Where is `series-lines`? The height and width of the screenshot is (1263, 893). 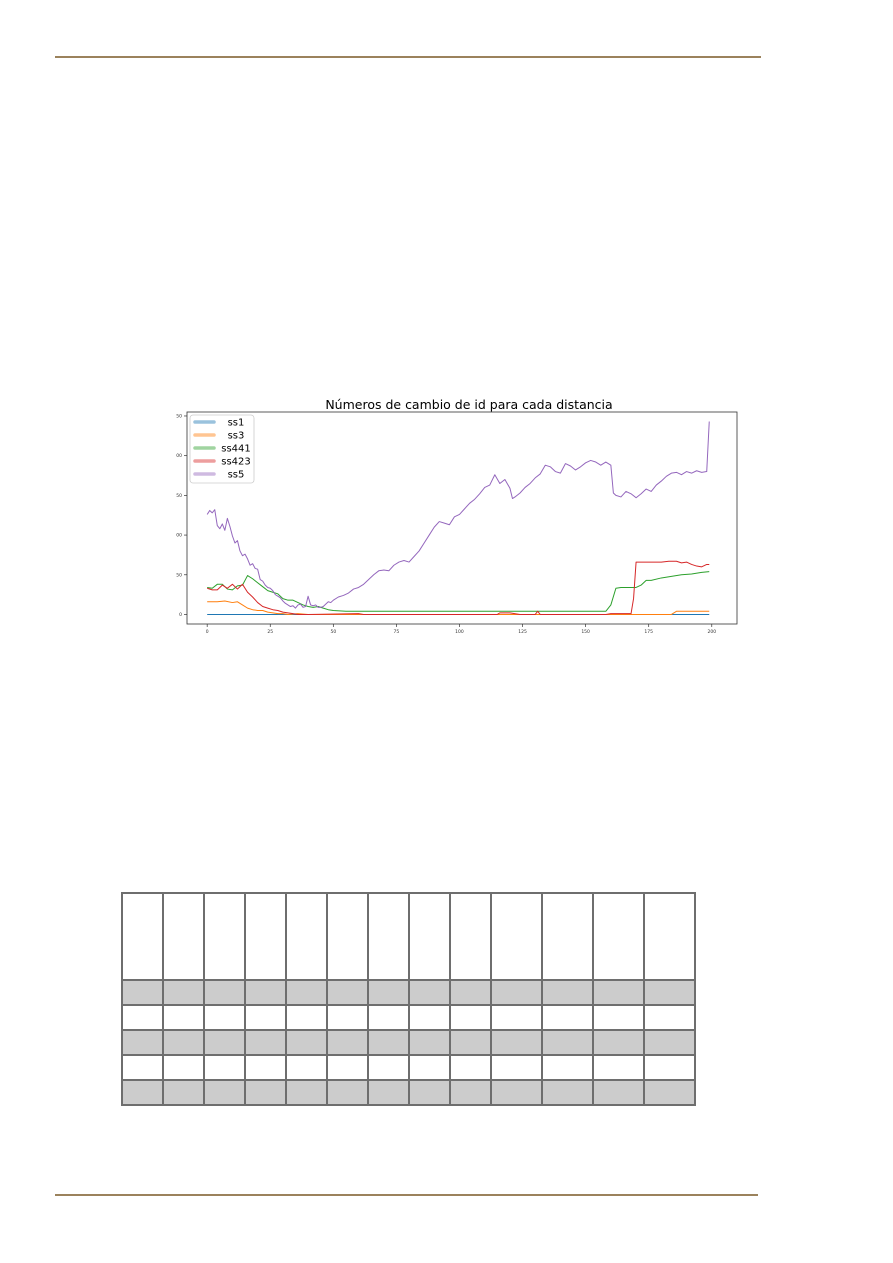
series-lines is located at coordinates (458, 518).